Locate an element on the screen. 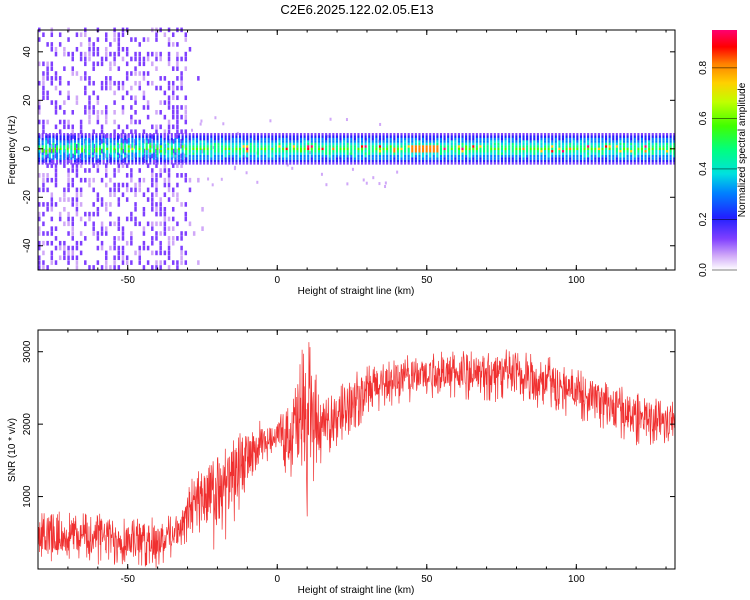 The image size is (750, 600). snr-x-tick-label: 0 is located at coordinates (277, 579).